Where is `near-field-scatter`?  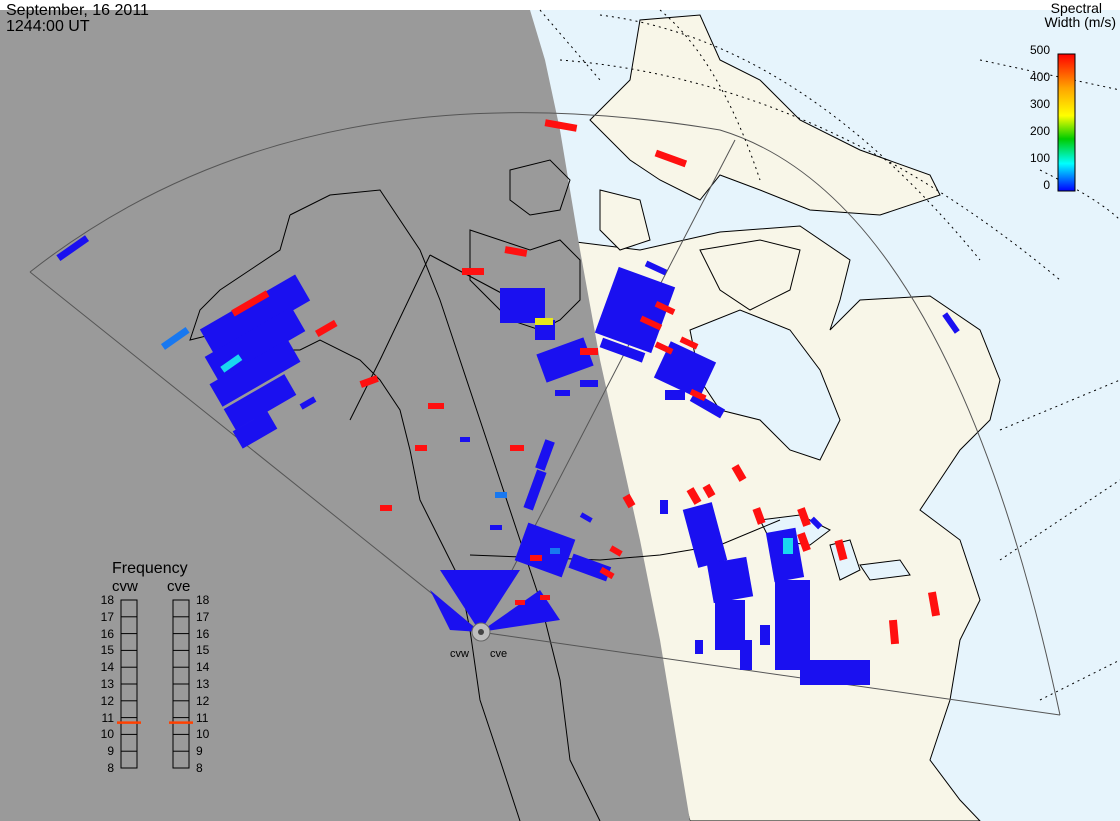
near-field-scatter is located at coordinates (521, 534).